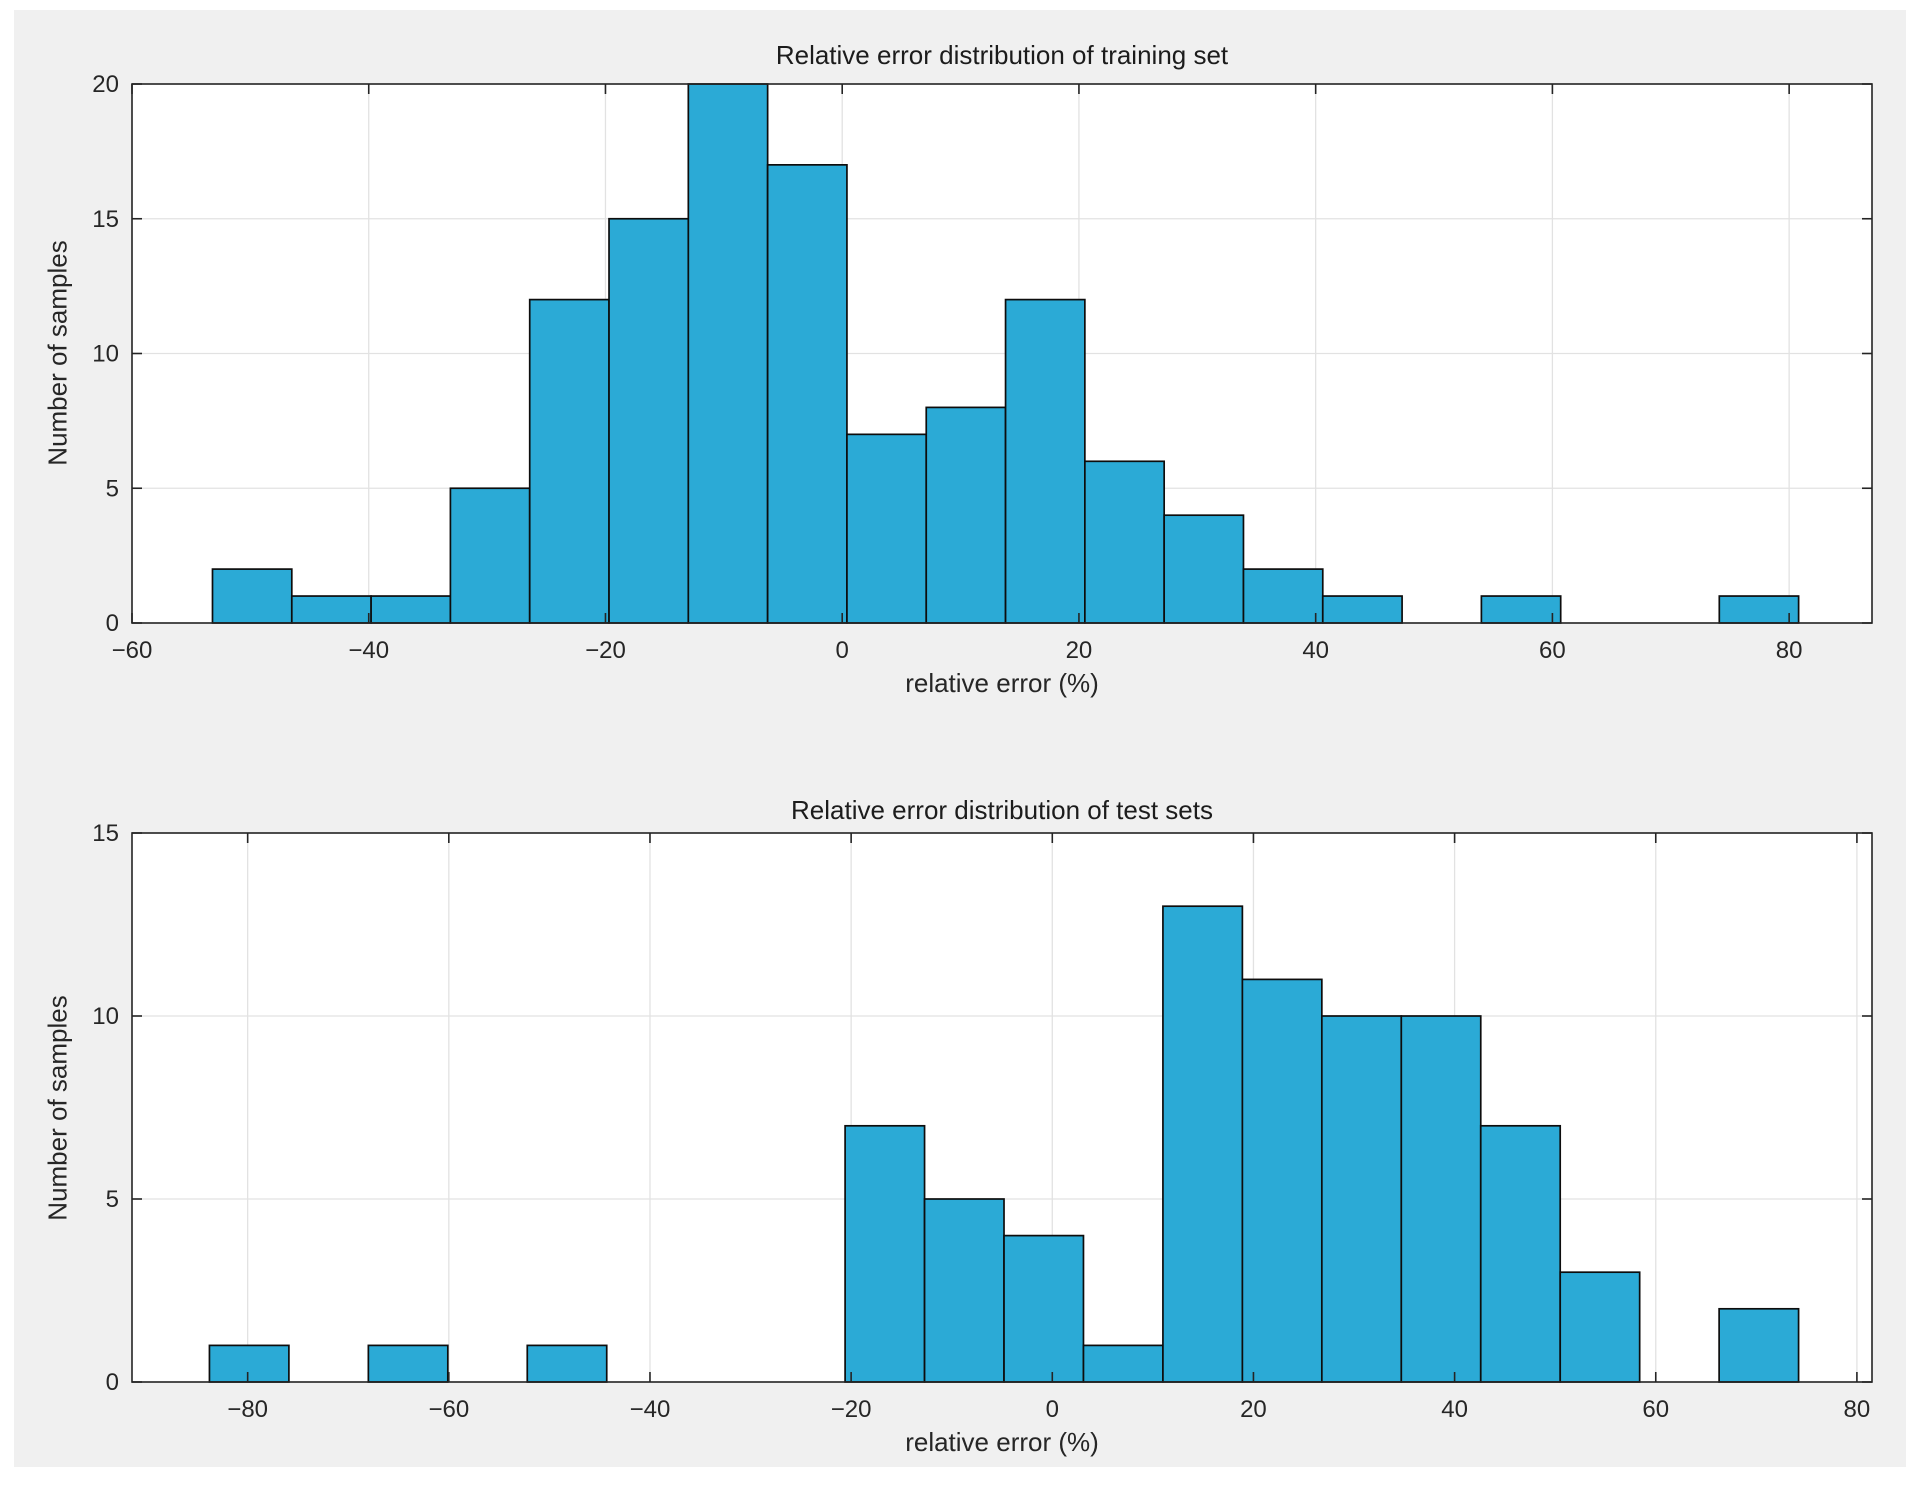 The image size is (1921, 1494). What do you see at coordinates (1002, 1442) in the screenshot?
I see `test-x-axis-label: relative error (%)` at bounding box center [1002, 1442].